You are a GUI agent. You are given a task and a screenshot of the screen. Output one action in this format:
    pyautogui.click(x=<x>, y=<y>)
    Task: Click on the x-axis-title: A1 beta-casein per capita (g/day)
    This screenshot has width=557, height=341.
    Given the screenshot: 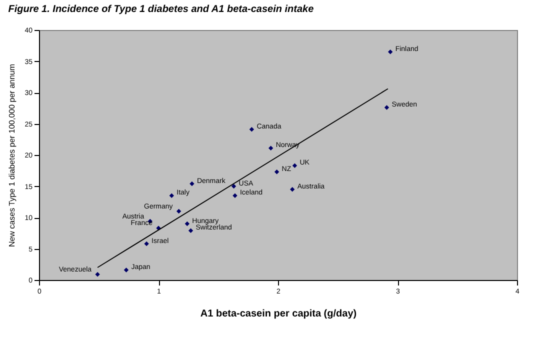 What is the action you would take?
    pyautogui.click(x=278, y=314)
    